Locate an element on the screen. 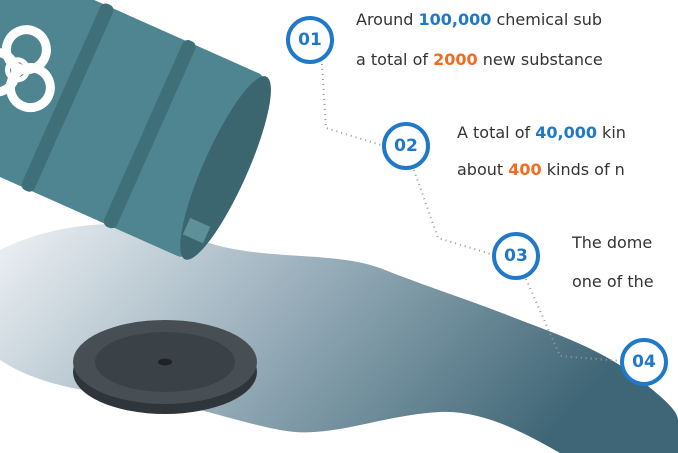 The height and width of the screenshot is (453, 678). text-segment: chemical sub is located at coordinates (547, 19).